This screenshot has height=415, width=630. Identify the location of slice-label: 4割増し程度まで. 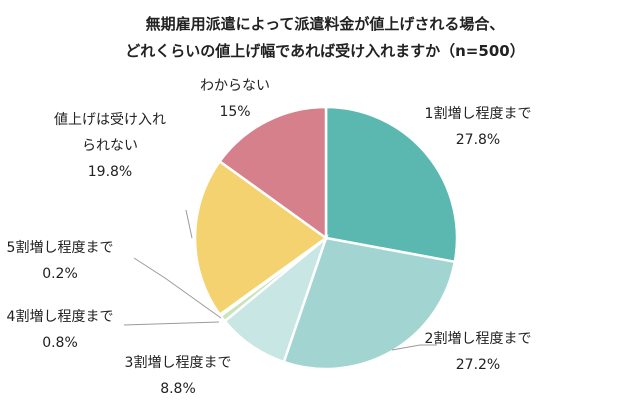
(60, 316).